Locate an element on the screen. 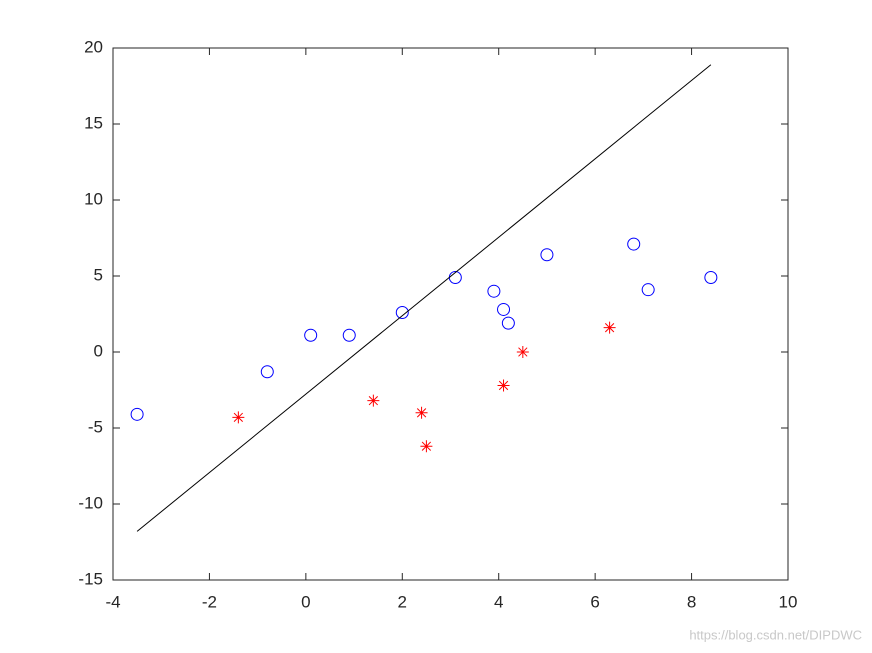 The height and width of the screenshot is (653, 872). y-tick-label: 0 is located at coordinates (98, 350).